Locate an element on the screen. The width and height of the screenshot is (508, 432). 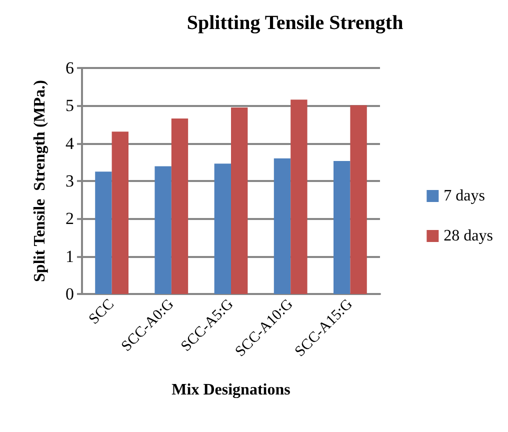
chart-title: Splitting Tensile Strength is located at coordinates (295, 23).